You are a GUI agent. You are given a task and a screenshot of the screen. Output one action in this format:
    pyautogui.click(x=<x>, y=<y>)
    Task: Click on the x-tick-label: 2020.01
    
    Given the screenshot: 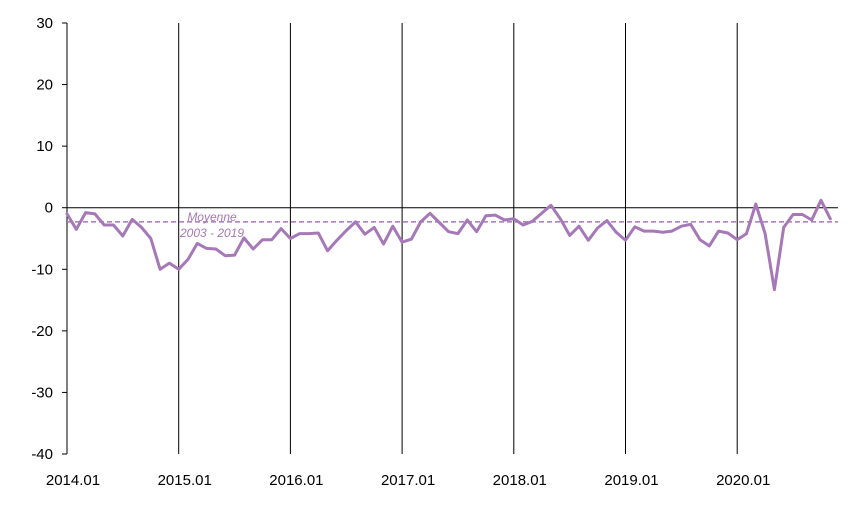 What is the action you would take?
    pyautogui.click(x=743, y=480)
    